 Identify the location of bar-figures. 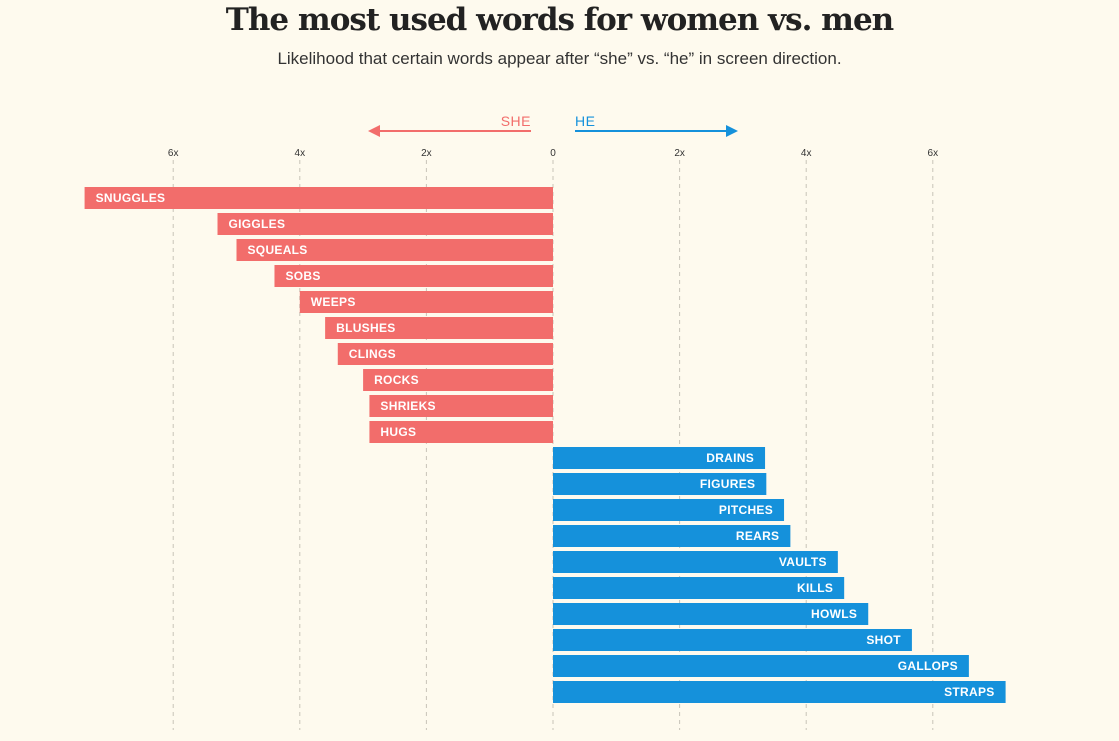
(660, 484).